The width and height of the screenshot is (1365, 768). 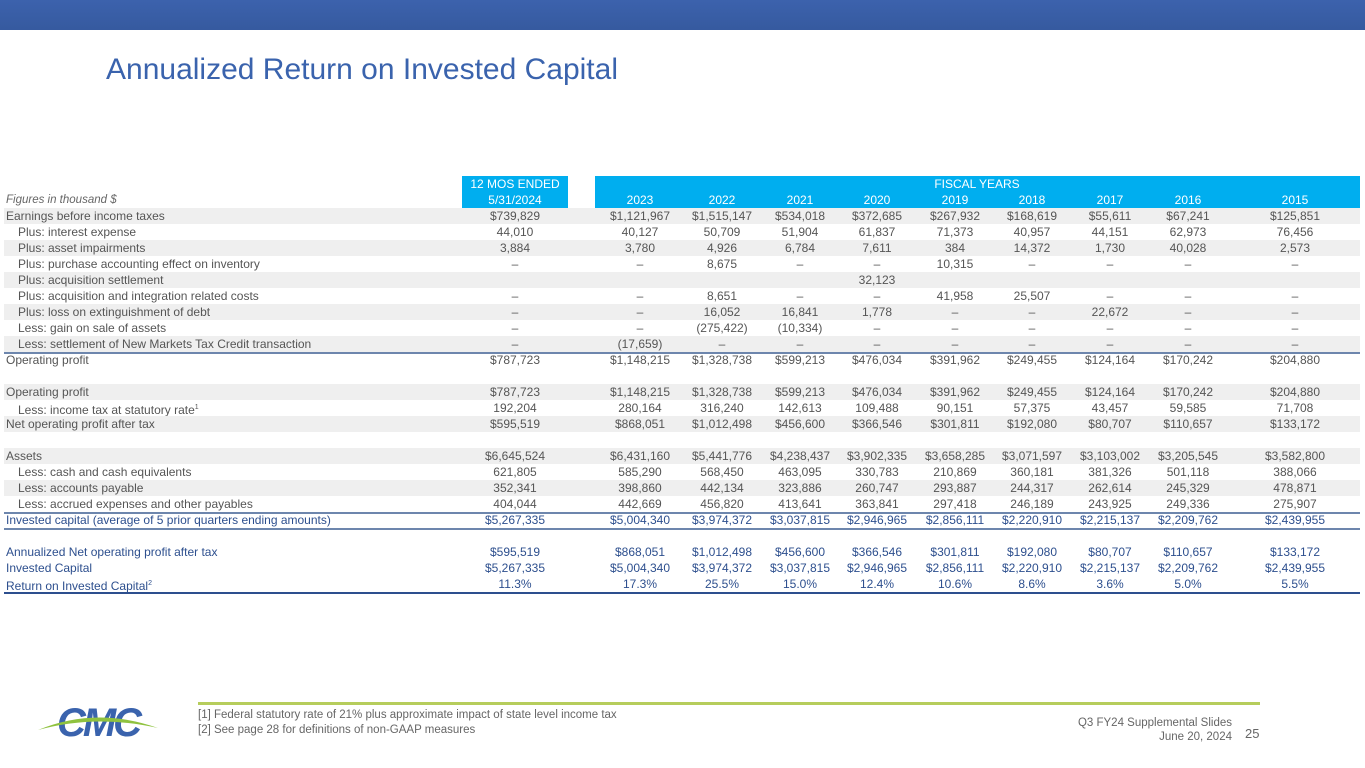 What do you see at coordinates (80, 488) in the screenshot?
I see `row-label: Less: accounts payable` at bounding box center [80, 488].